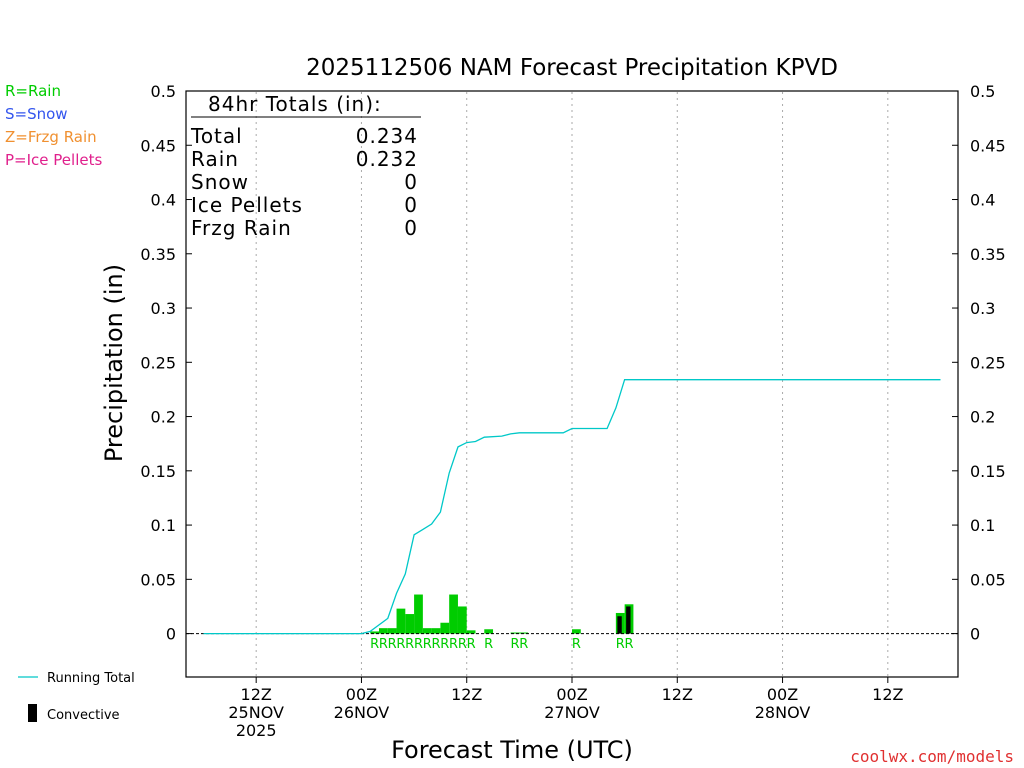 The image size is (1024, 768). What do you see at coordinates (572, 712) in the screenshot?
I see `x-tick-label: 27NOV` at bounding box center [572, 712].